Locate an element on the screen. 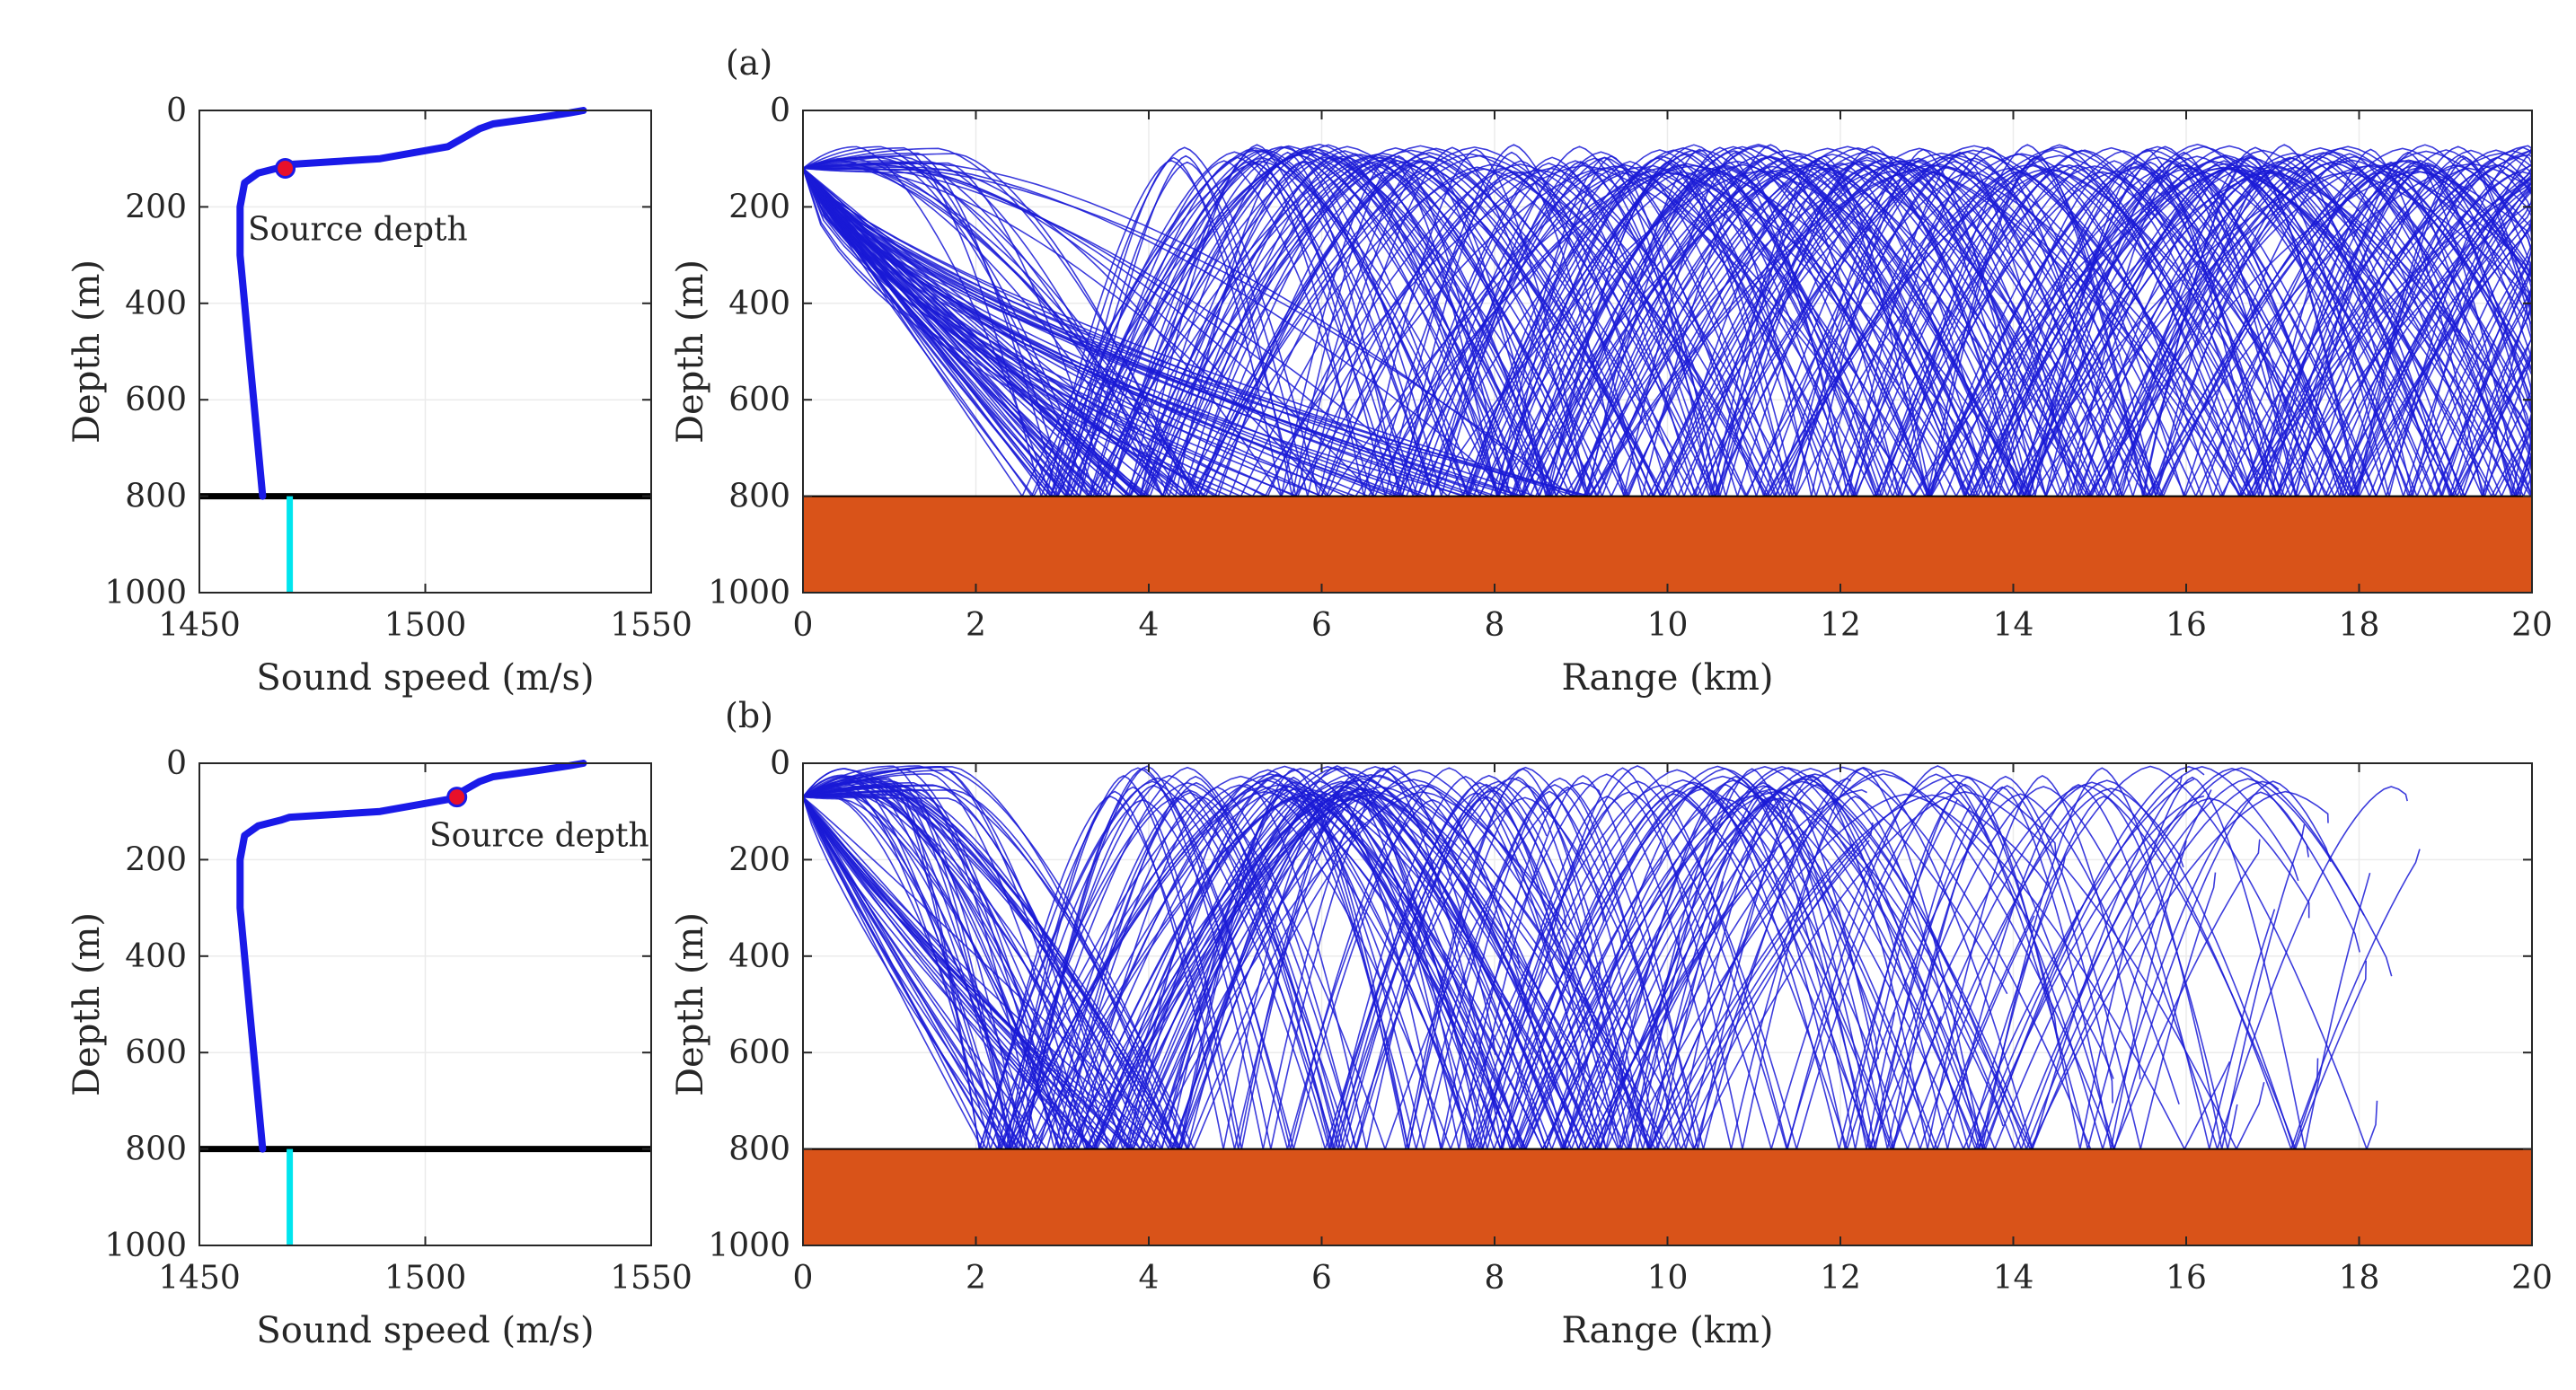  panel-label: (b) is located at coordinates (749, 715).